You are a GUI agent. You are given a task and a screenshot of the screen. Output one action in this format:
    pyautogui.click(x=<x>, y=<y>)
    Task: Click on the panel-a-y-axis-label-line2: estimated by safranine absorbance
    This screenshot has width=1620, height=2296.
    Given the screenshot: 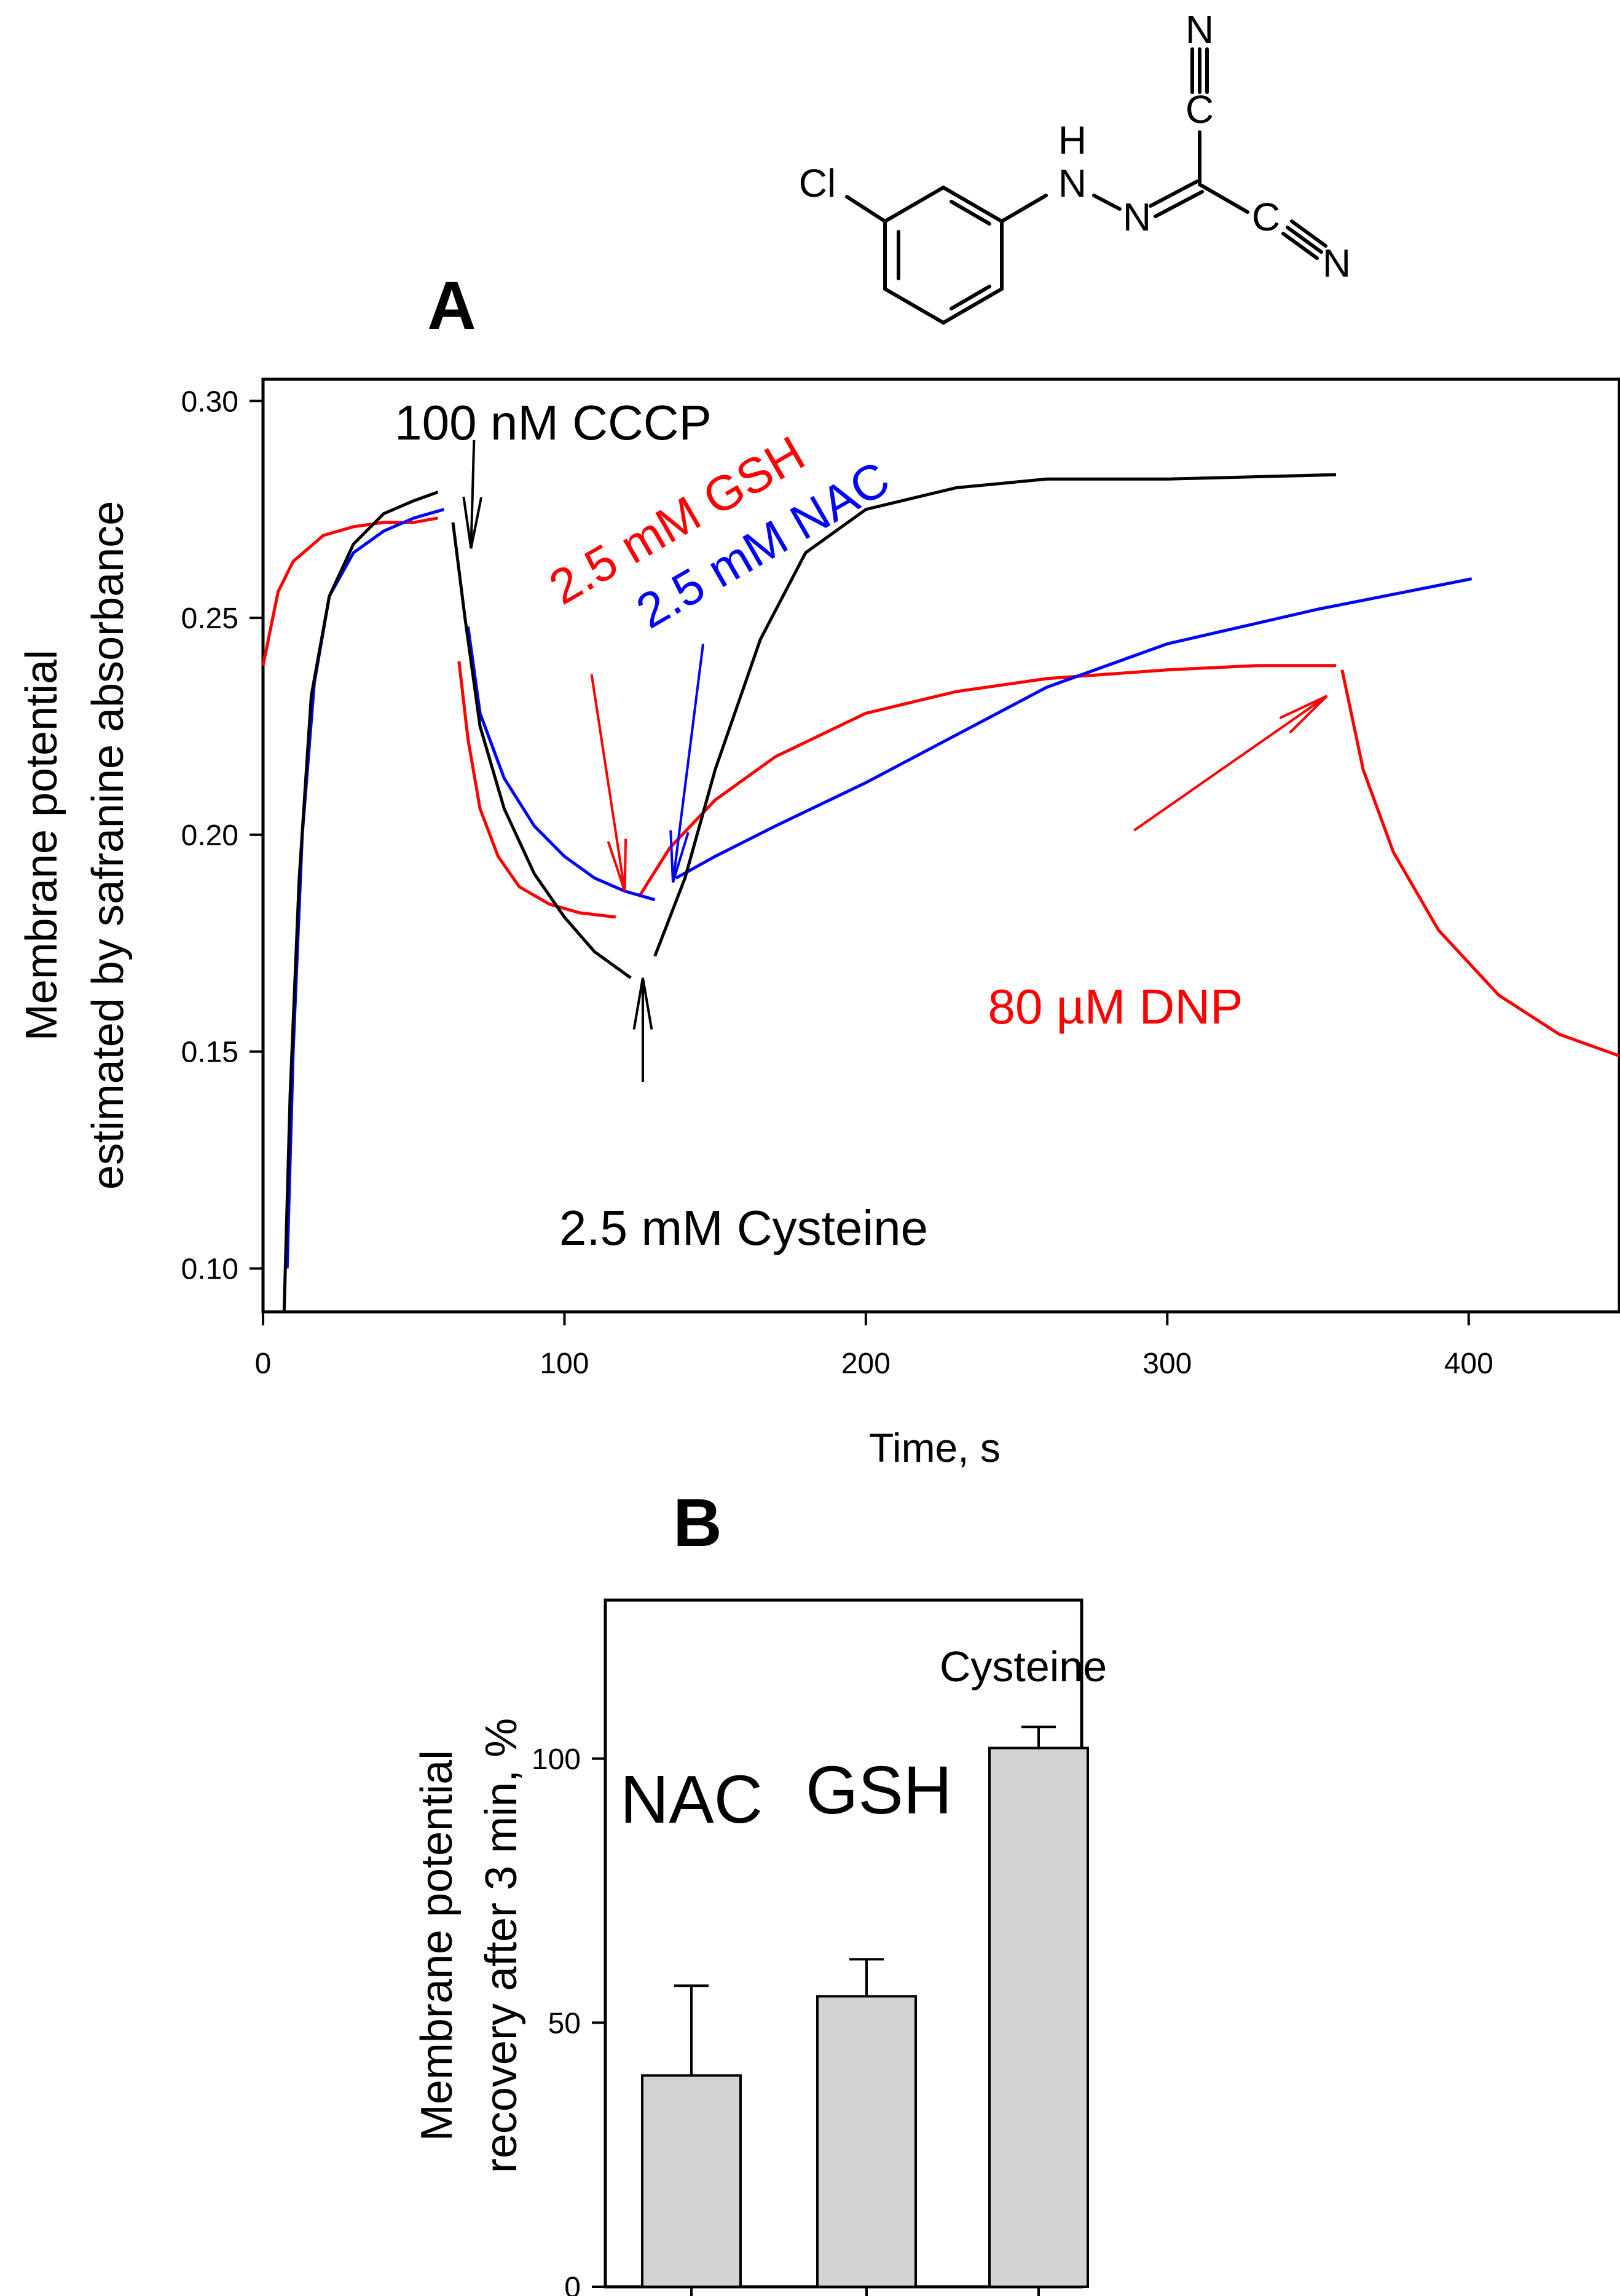 What is the action you would take?
    pyautogui.click(x=108, y=846)
    